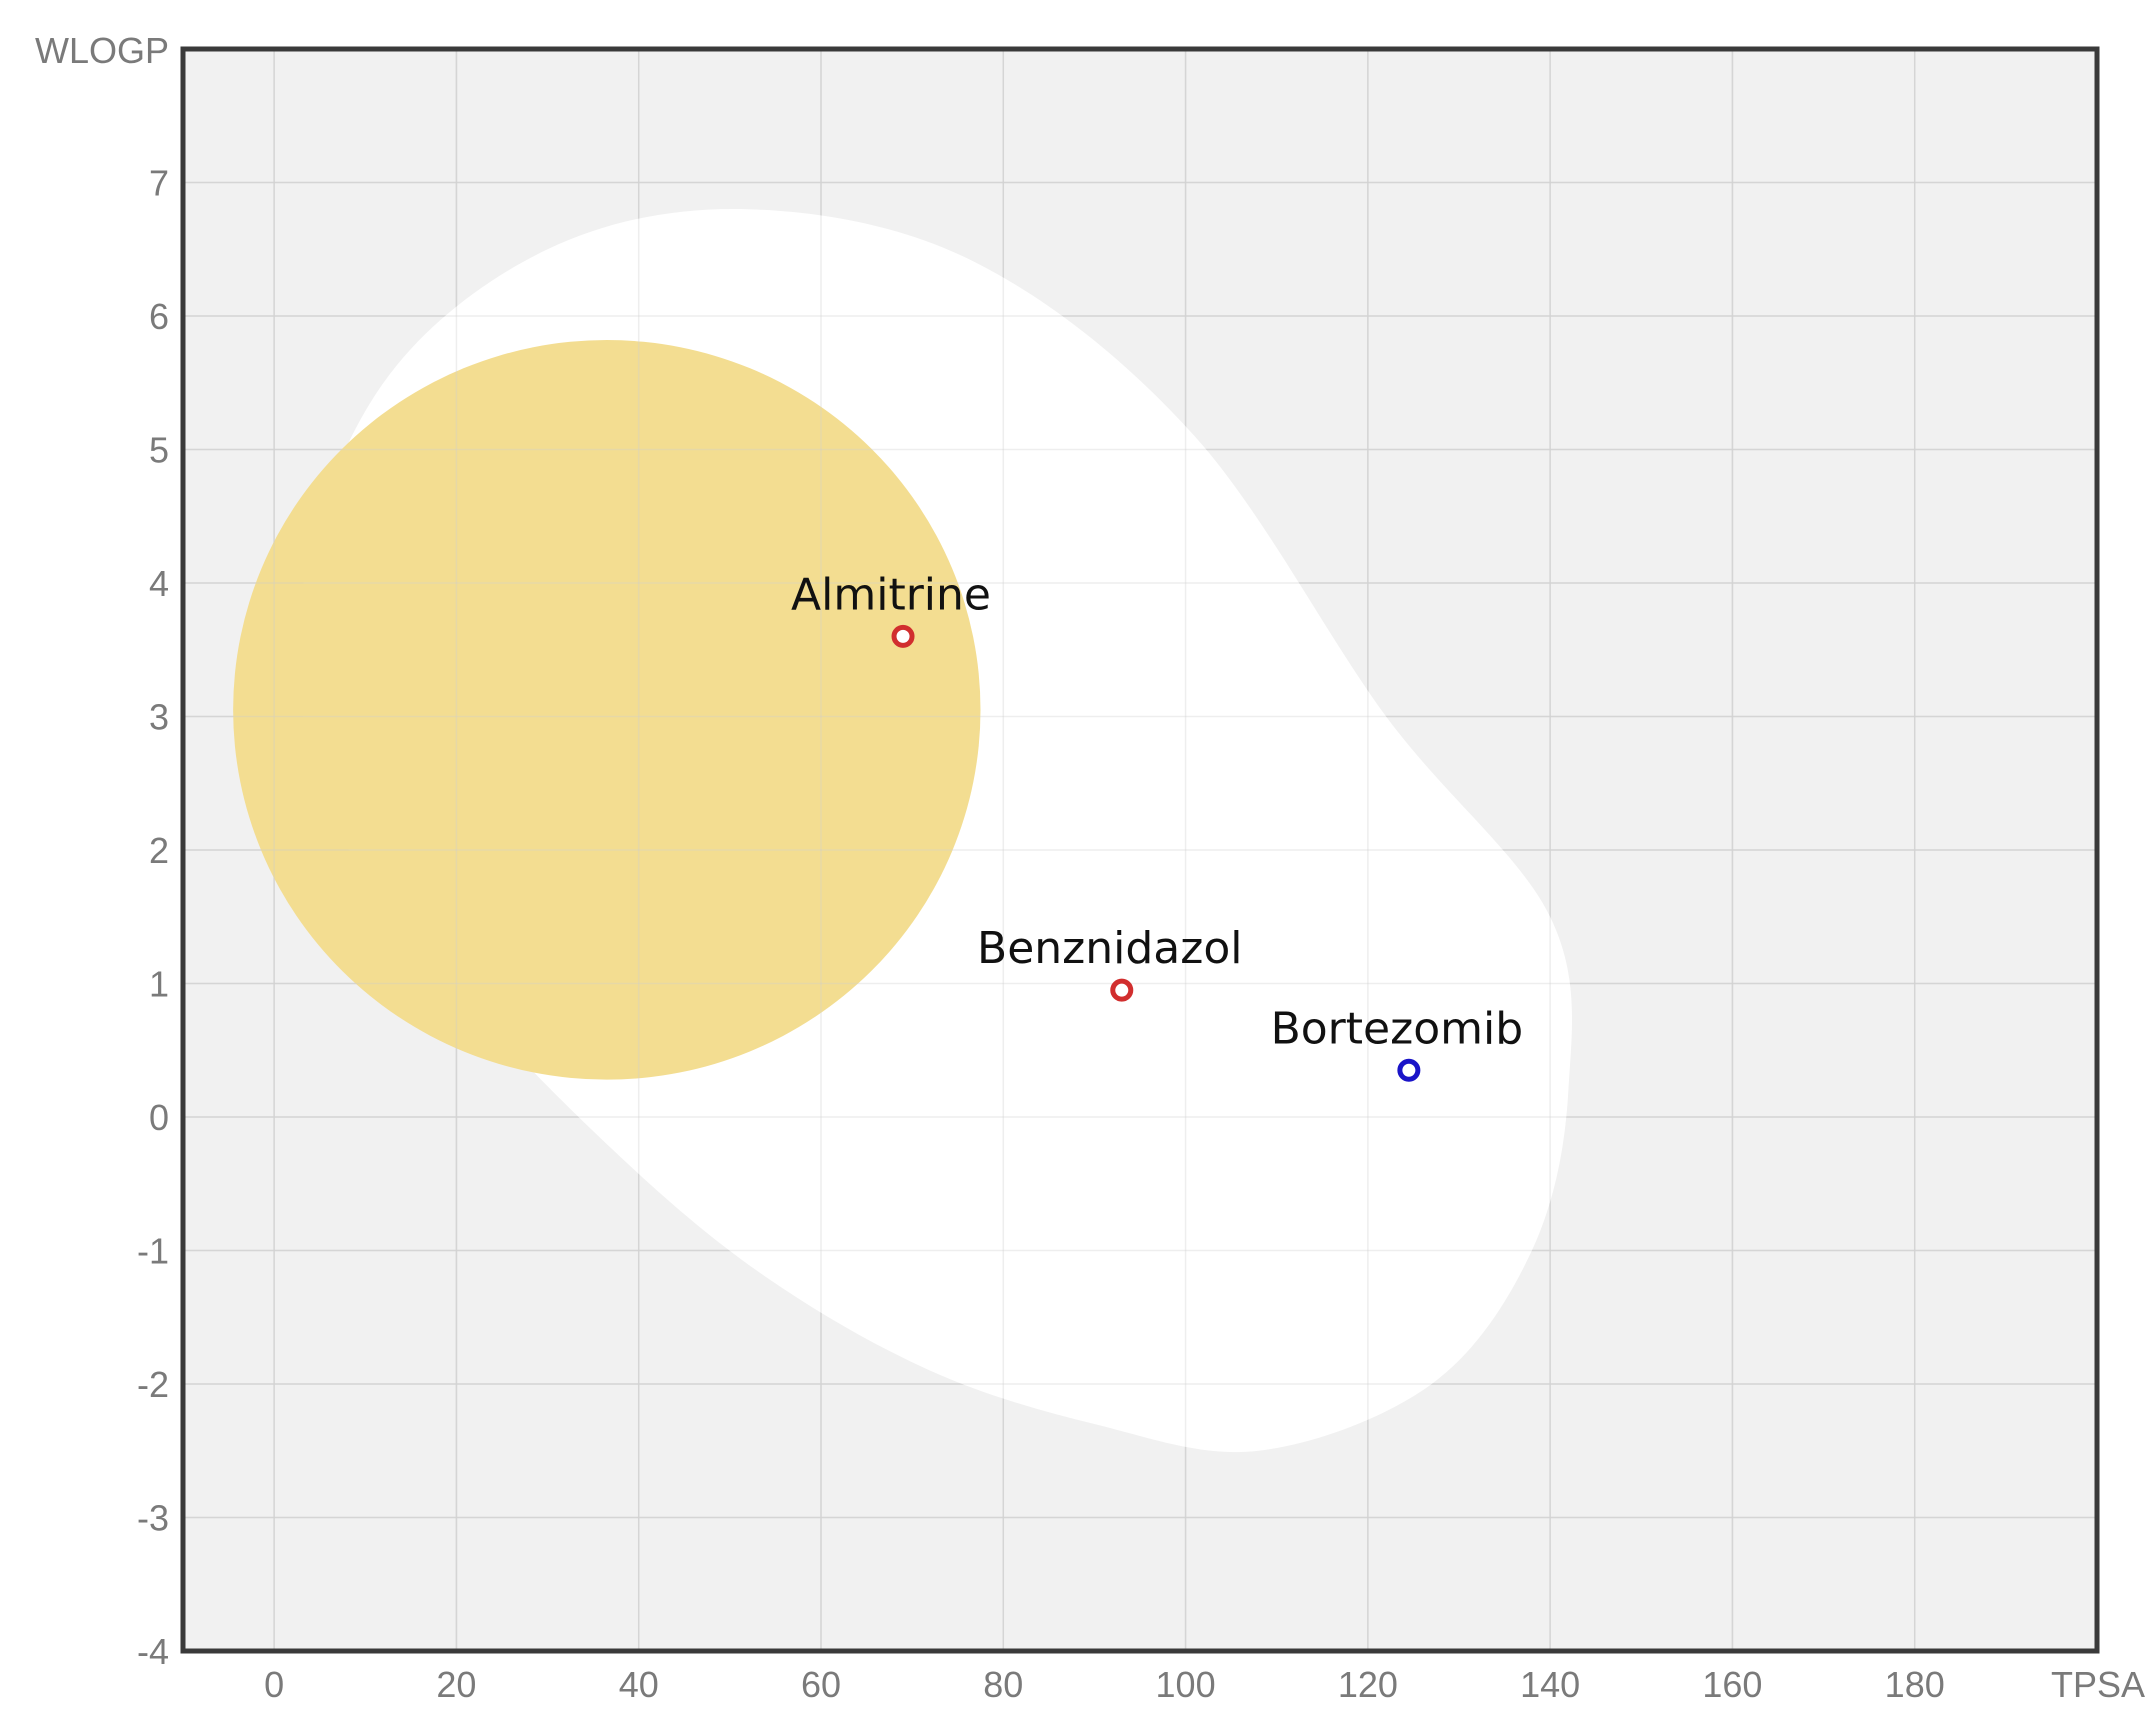 Image resolution: width=2154 pixels, height=1724 pixels. I want to click on y-tick-label: -2, so click(153, 1384).